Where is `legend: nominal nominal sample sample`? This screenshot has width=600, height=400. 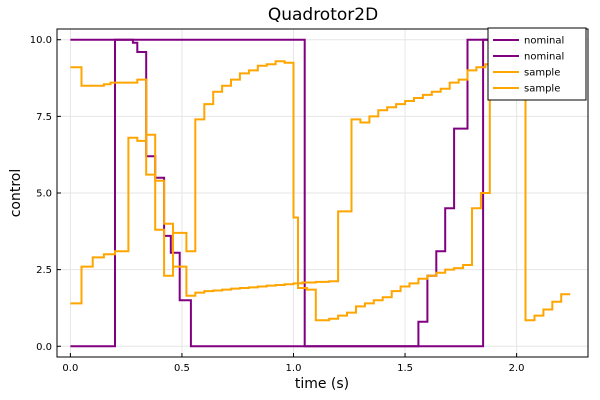
legend: nominal nominal sample sample is located at coordinates (537, 64).